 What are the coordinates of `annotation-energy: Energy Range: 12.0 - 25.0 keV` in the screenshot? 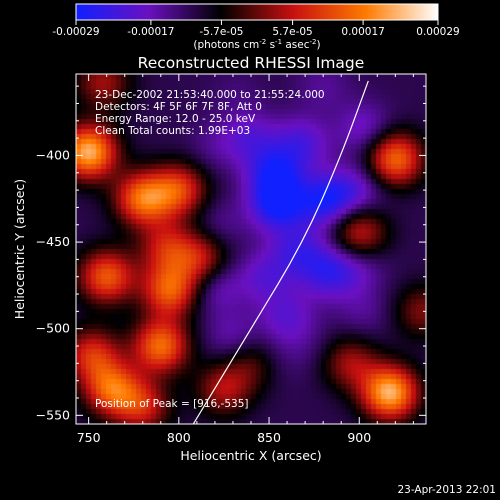 It's located at (175, 119).